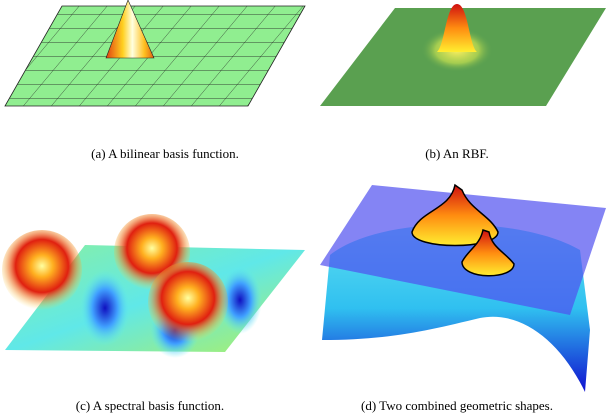 The width and height of the screenshot is (608, 414). What do you see at coordinates (165, 153) in the screenshot?
I see `caption: (a) A bilinear basis function.` at bounding box center [165, 153].